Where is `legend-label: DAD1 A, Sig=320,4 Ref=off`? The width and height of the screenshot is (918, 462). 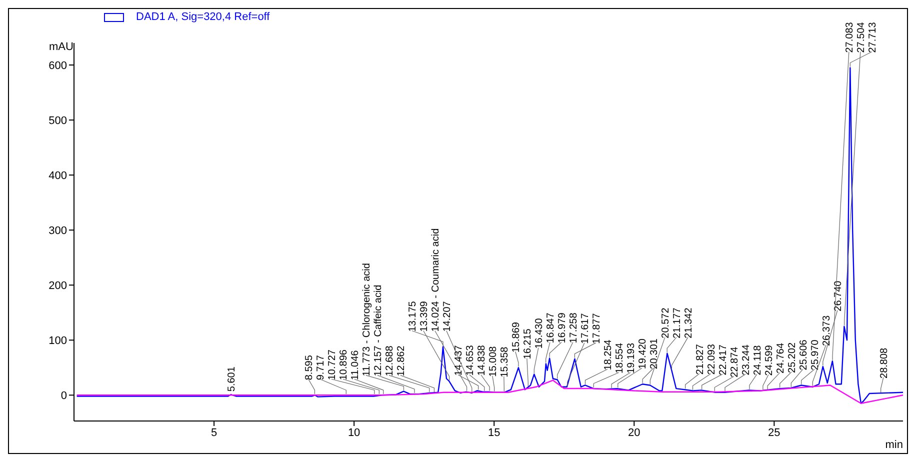
legend-label: DAD1 A, Sig=320,4 Ref=off is located at coordinates (203, 17).